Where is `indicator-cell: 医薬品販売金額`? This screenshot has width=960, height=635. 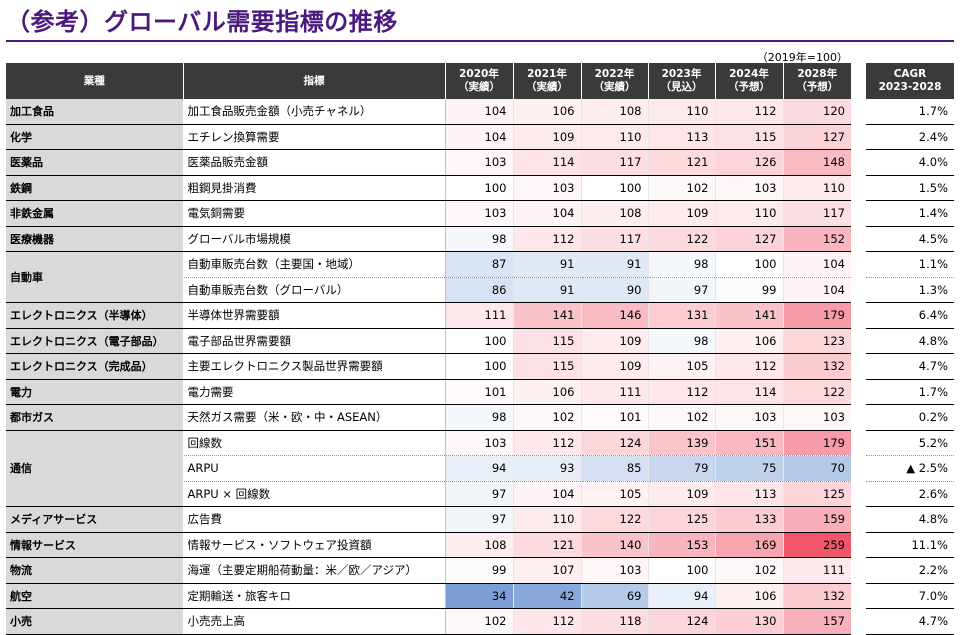 indicator-cell: 医薬品販売金額 is located at coordinates (314, 162).